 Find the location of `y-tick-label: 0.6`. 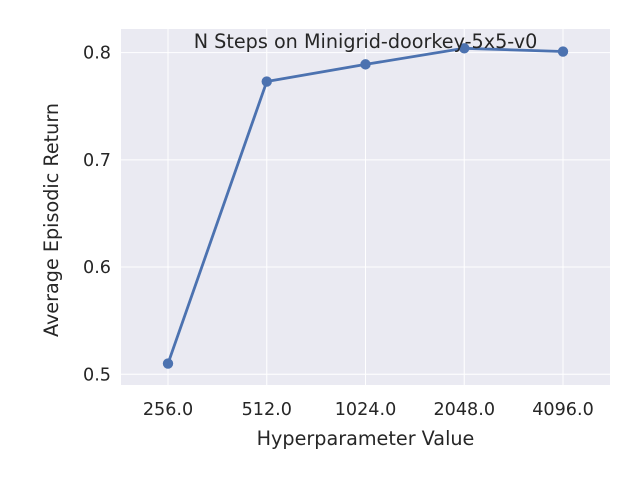

y-tick-label: 0.6 is located at coordinates (97, 268).